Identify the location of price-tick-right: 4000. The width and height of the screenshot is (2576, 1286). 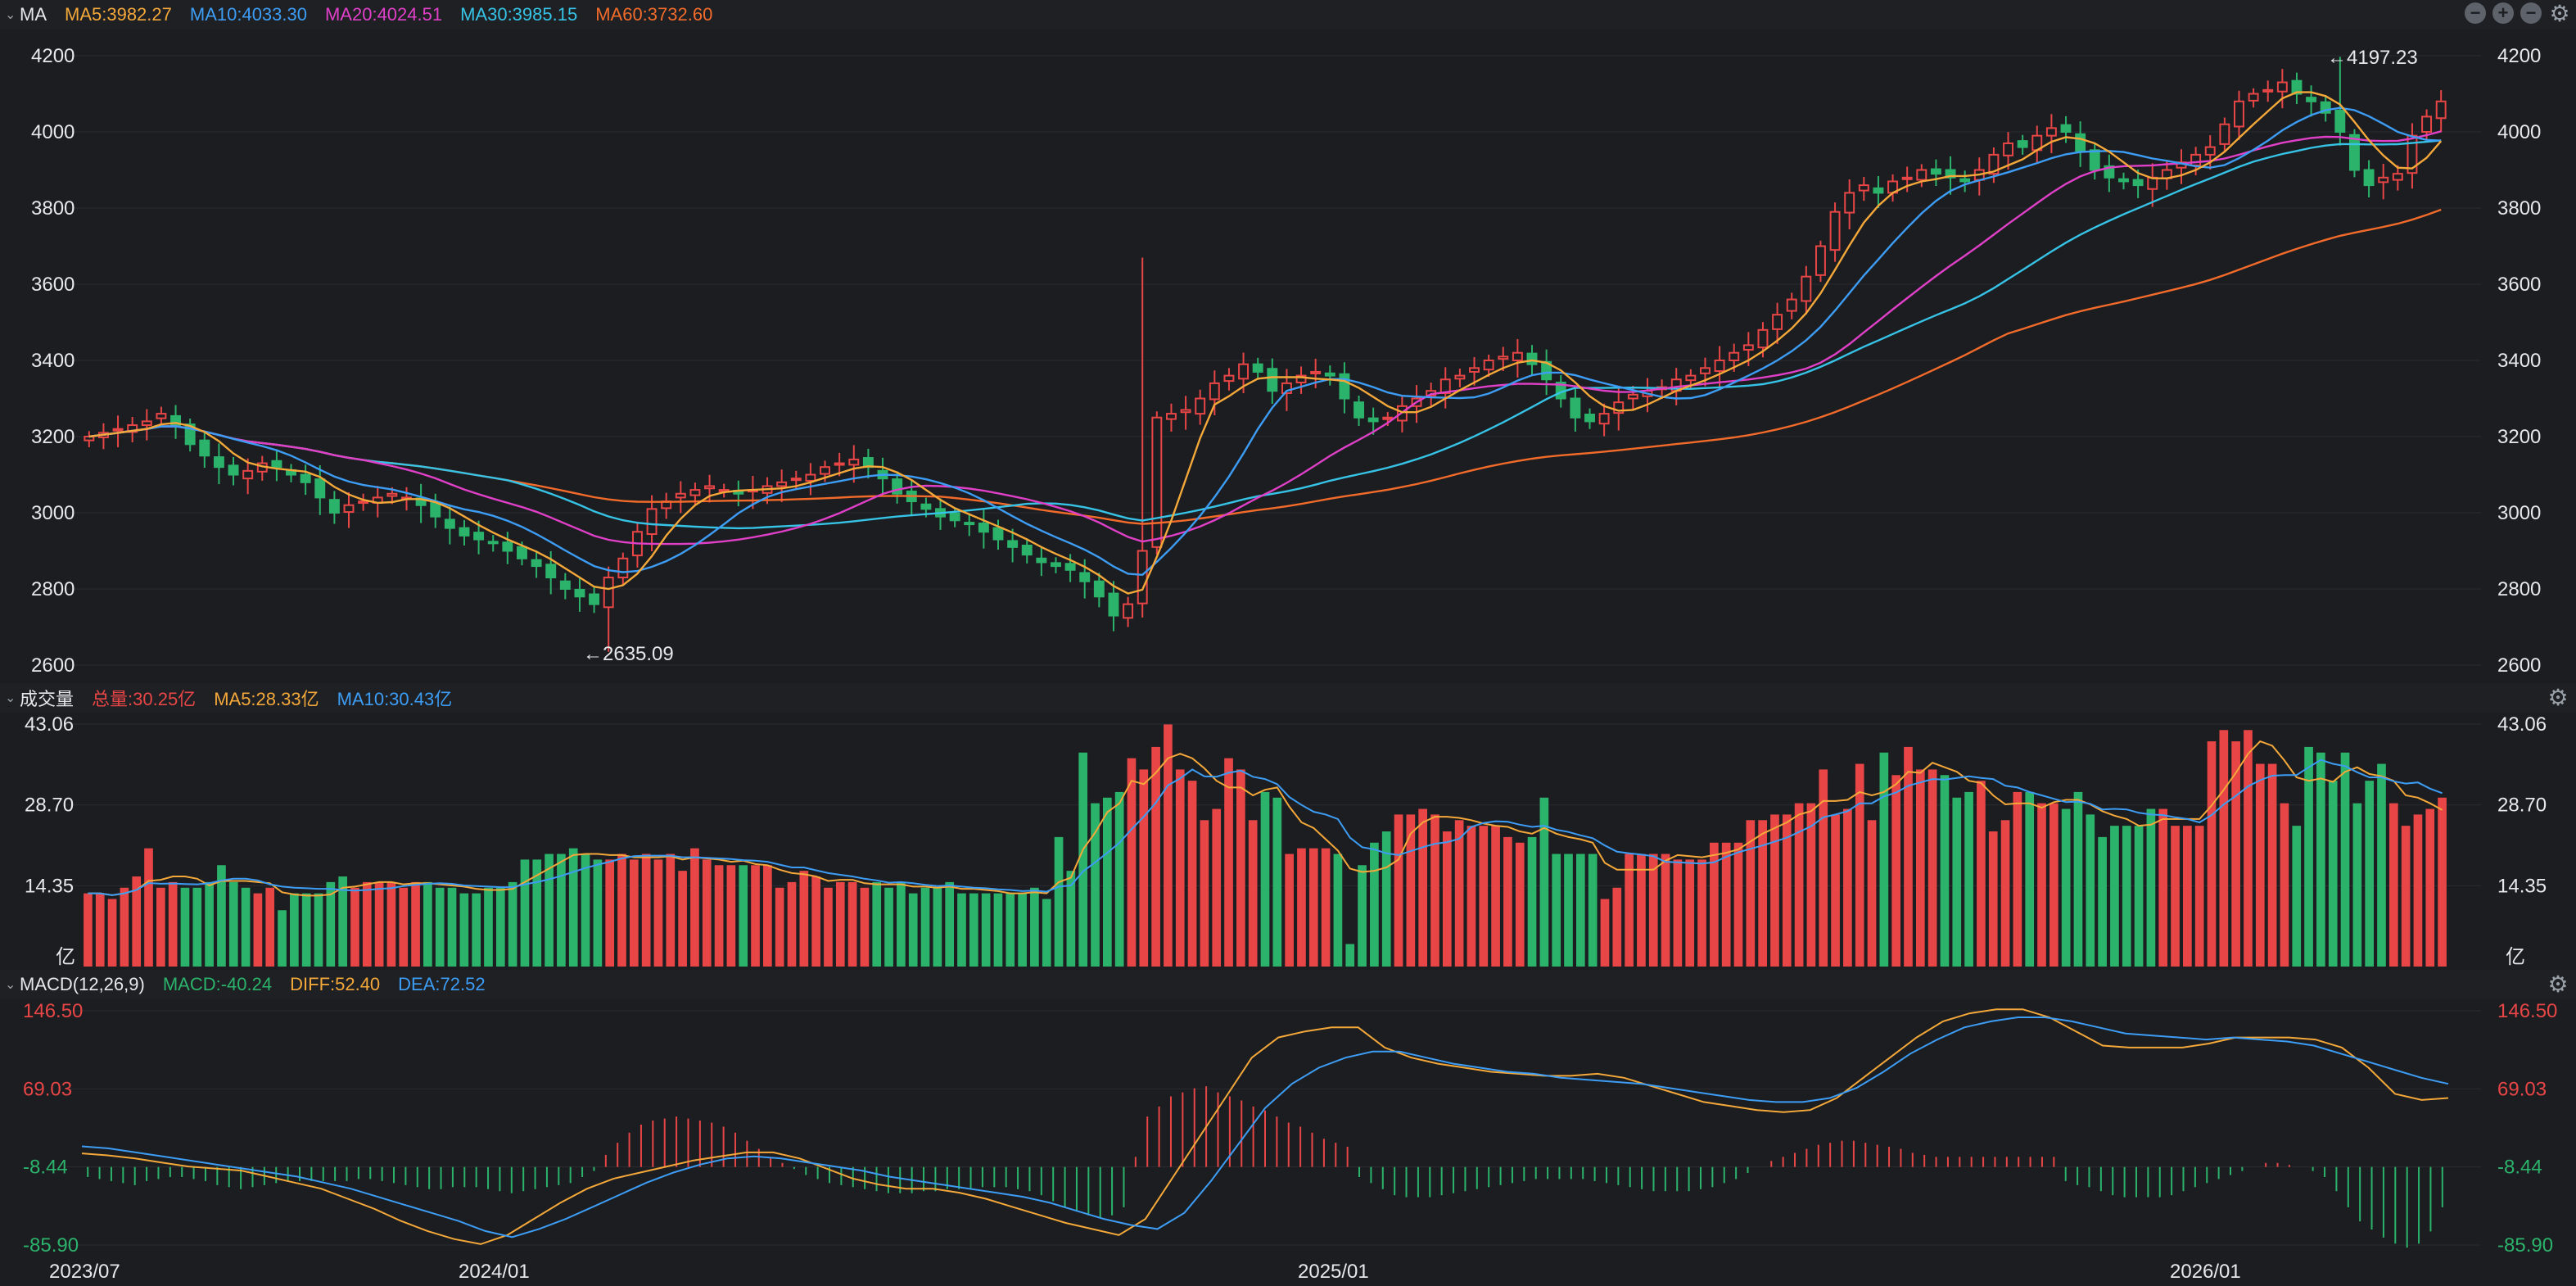
(2519, 132).